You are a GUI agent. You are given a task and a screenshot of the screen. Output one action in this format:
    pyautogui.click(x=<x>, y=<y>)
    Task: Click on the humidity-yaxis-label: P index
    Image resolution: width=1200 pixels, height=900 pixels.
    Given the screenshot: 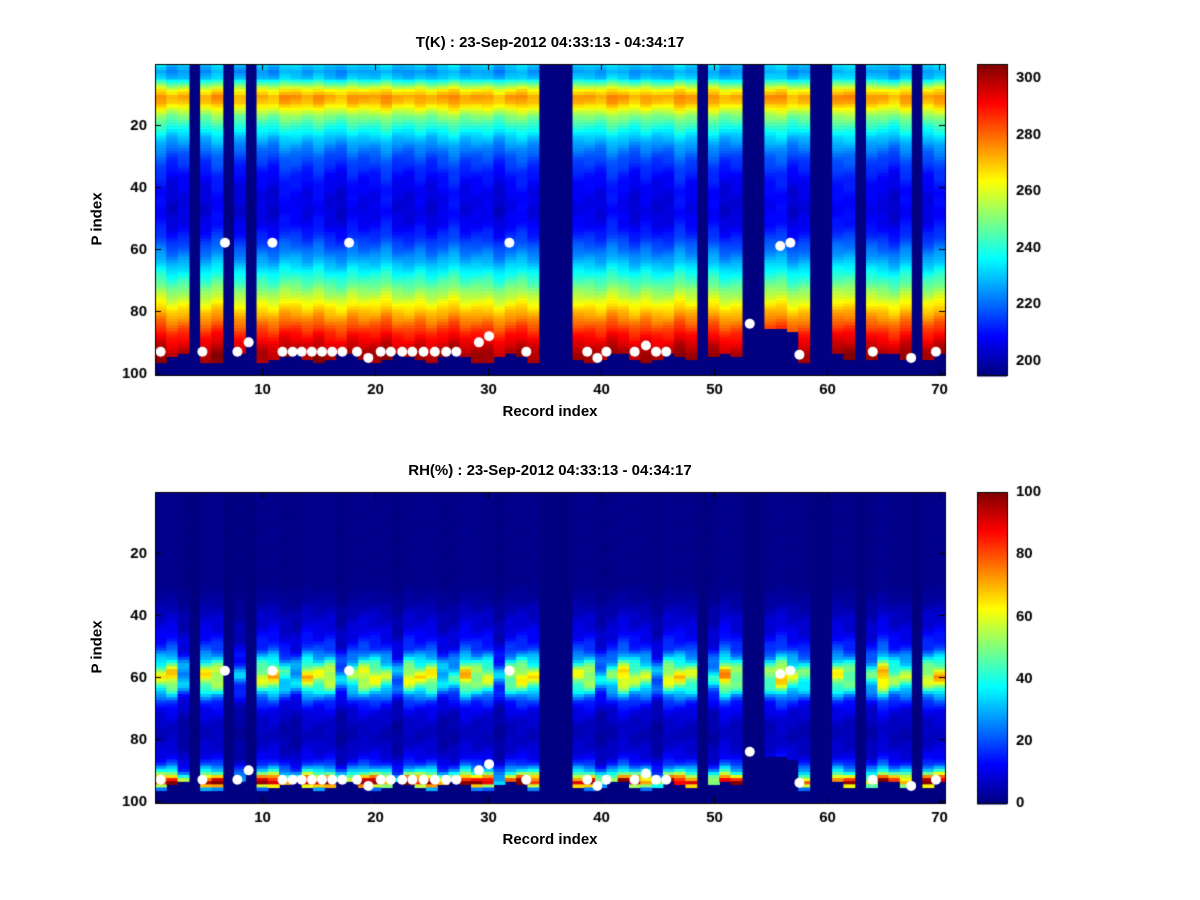 What is the action you would take?
    pyautogui.click(x=97, y=647)
    